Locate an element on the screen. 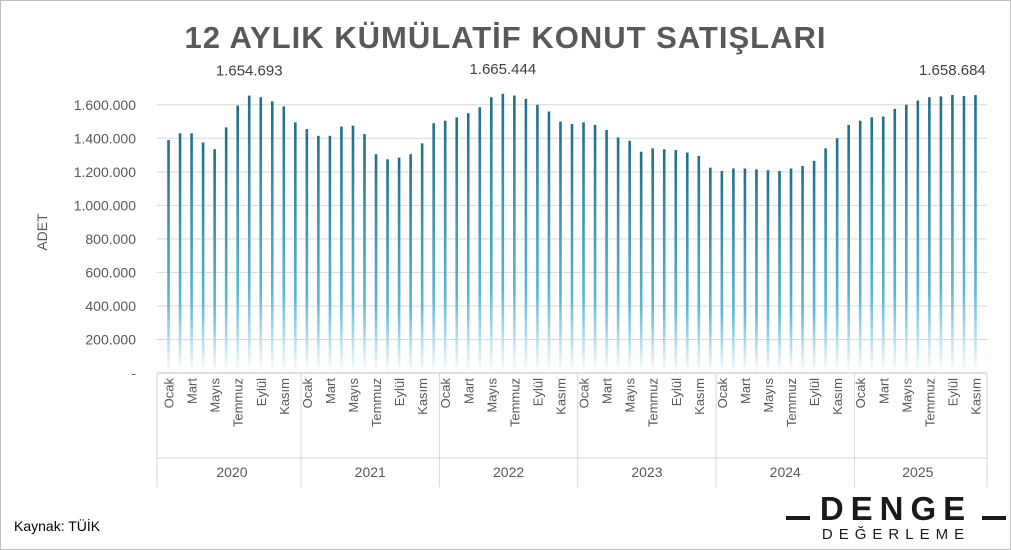 This screenshot has height=550, width=1011. data-label: 1.658.684 is located at coordinates (952, 70).